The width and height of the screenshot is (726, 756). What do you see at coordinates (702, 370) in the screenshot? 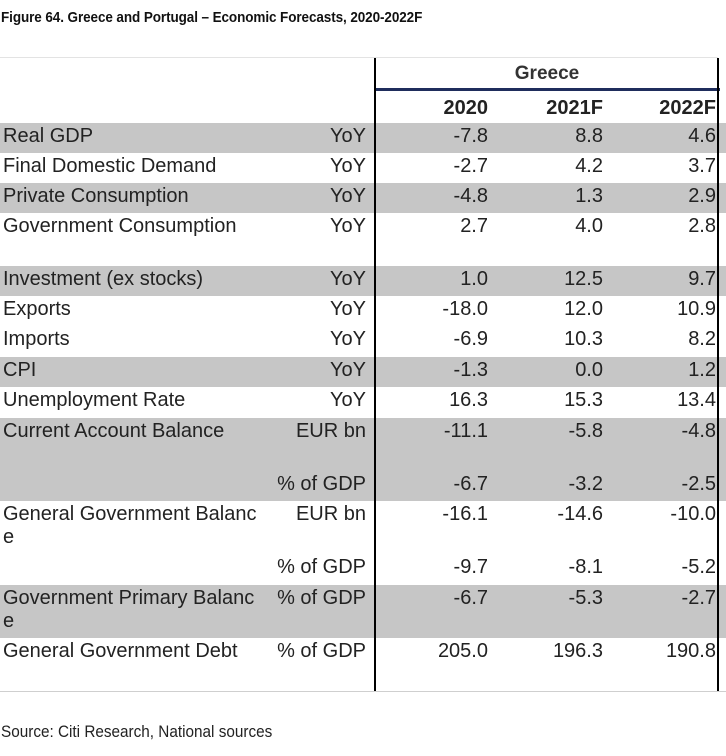
I see `value-cell: 1.2` at bounding box center [702, 370].